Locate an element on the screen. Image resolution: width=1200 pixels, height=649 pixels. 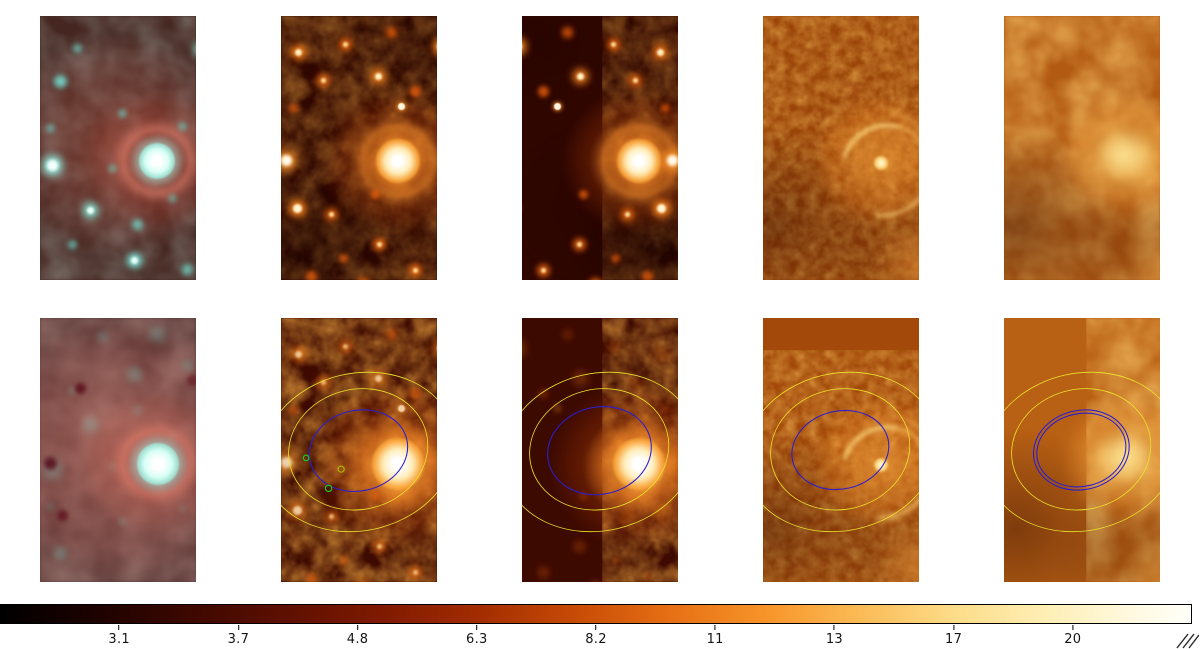
starfield-mirror is located at coordinates (600, 148).